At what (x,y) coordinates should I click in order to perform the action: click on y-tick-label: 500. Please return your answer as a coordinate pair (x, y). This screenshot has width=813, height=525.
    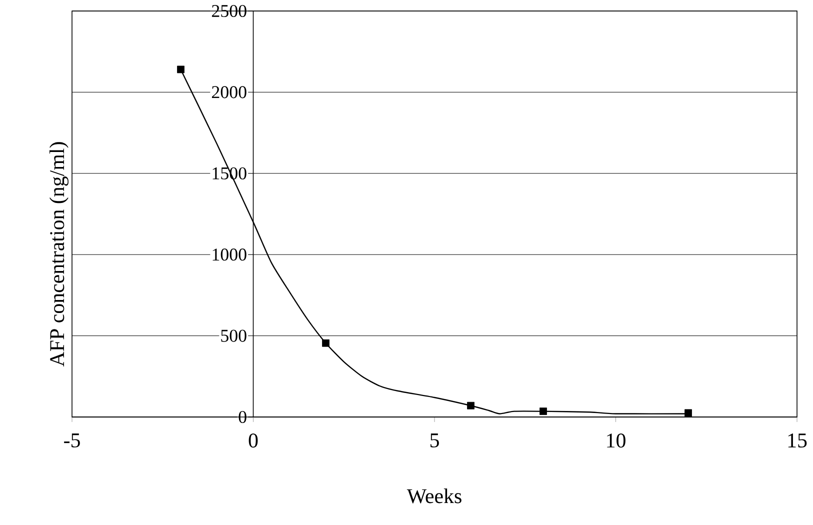
    Looking at the image, I should click on (233, 336).